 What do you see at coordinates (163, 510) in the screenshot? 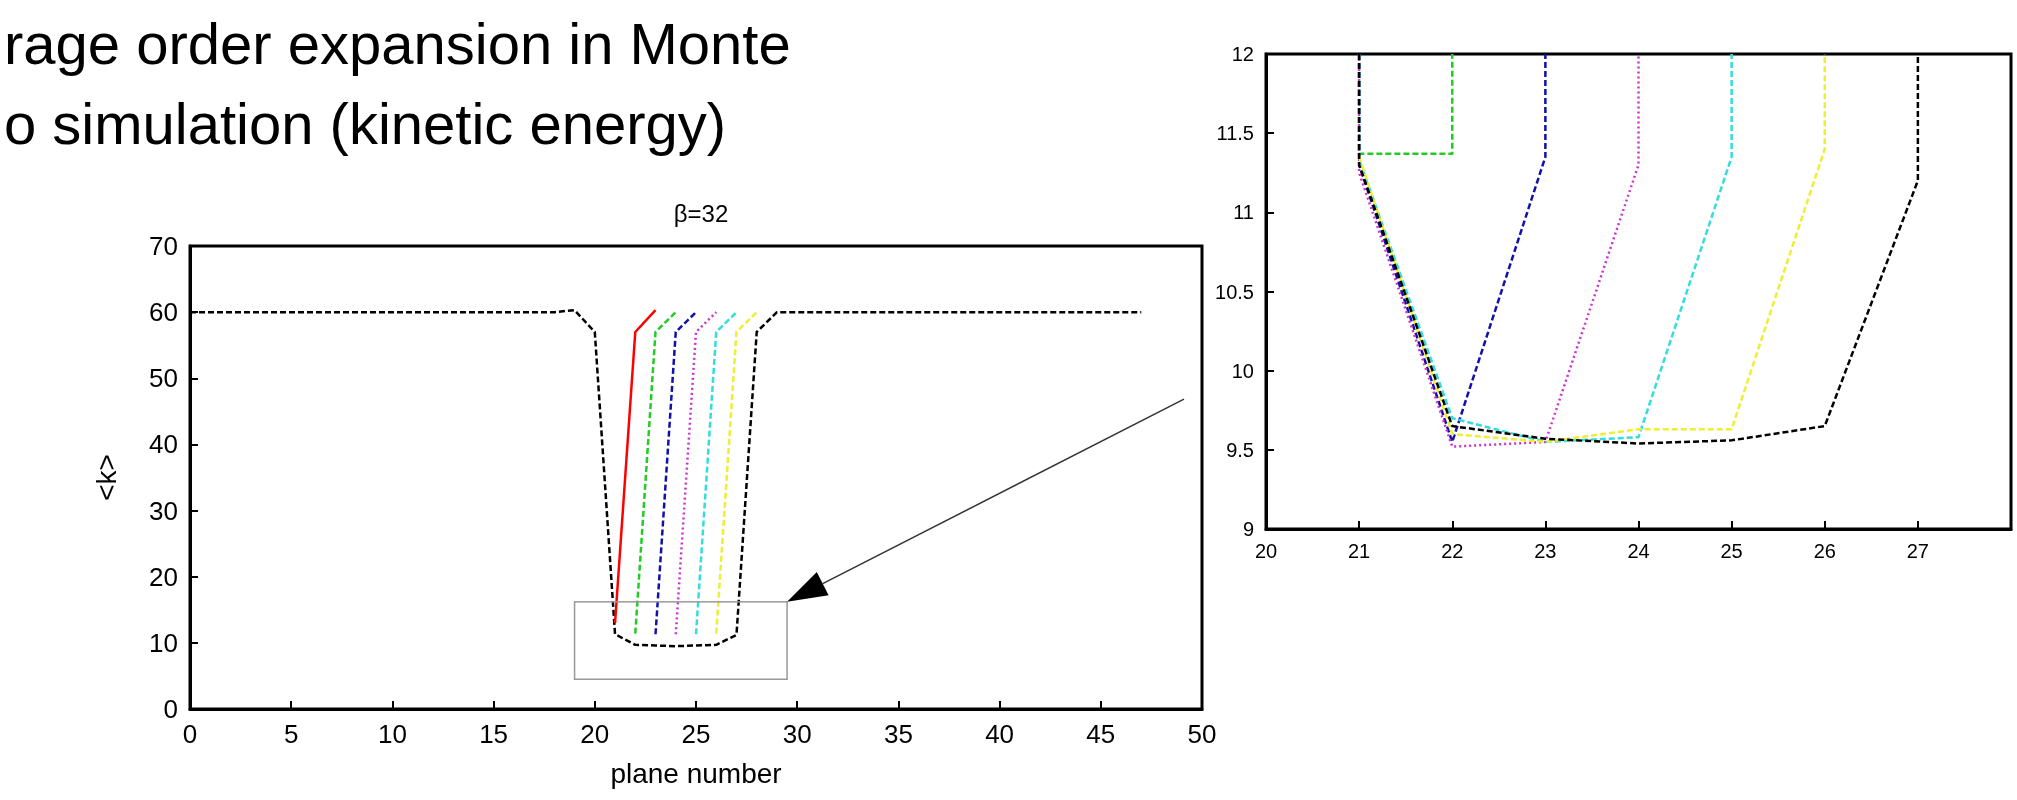
I see `y-tick-label: 30` at bounding box center [163, 510].